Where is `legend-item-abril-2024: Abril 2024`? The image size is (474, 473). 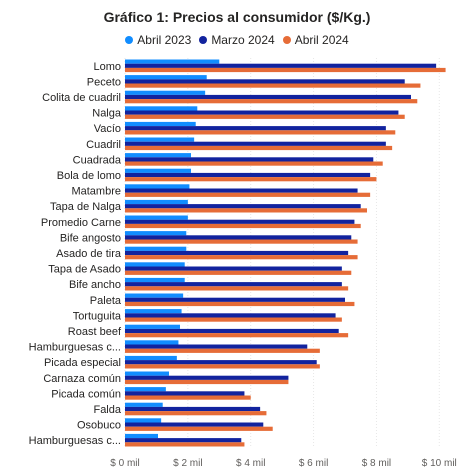
legend-item-abril-2024: Abril 2024 is located at coordinates (315, 40).